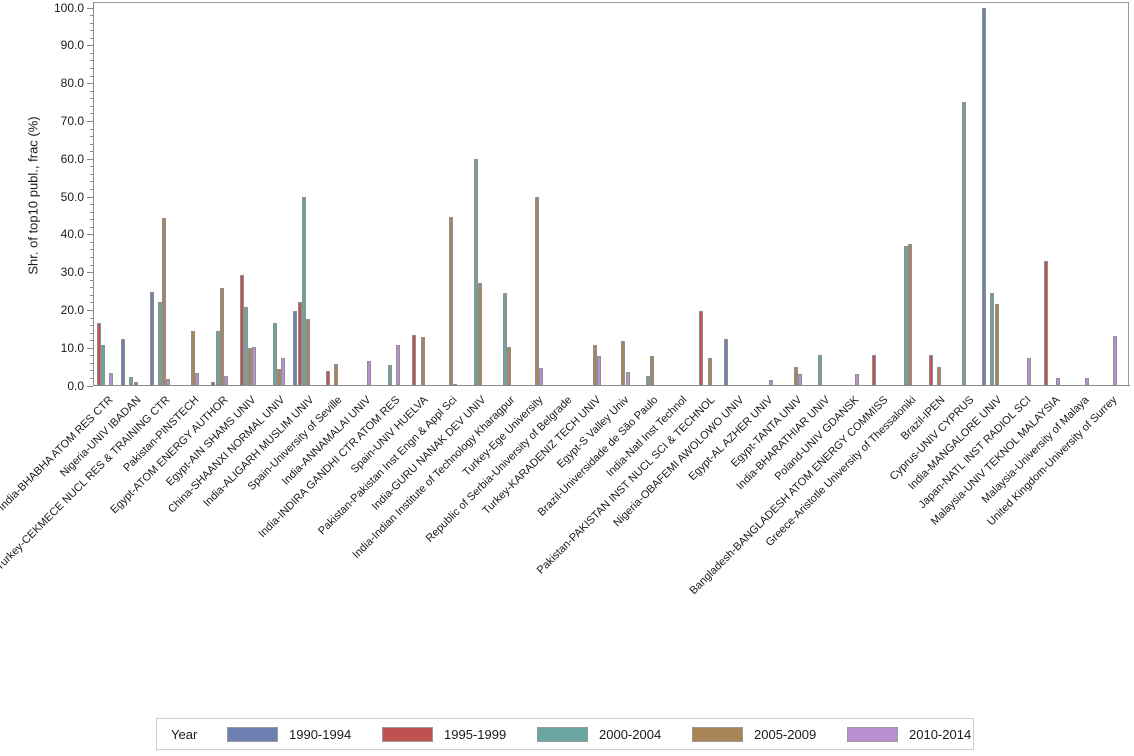 Image resolution: width=1134 pixels, height=756 pixels. I want to click on legend-swatch-2005-2009, so click(717, 734).